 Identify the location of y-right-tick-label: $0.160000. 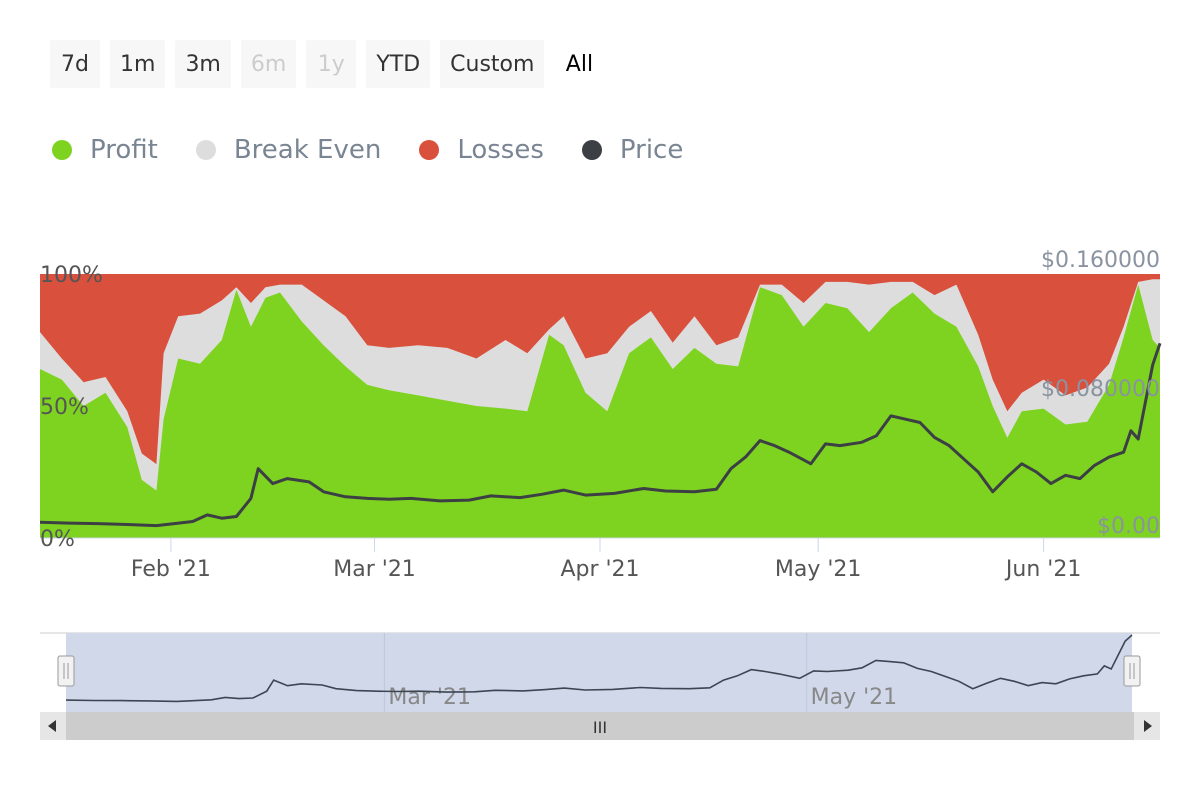
(1100, 260).